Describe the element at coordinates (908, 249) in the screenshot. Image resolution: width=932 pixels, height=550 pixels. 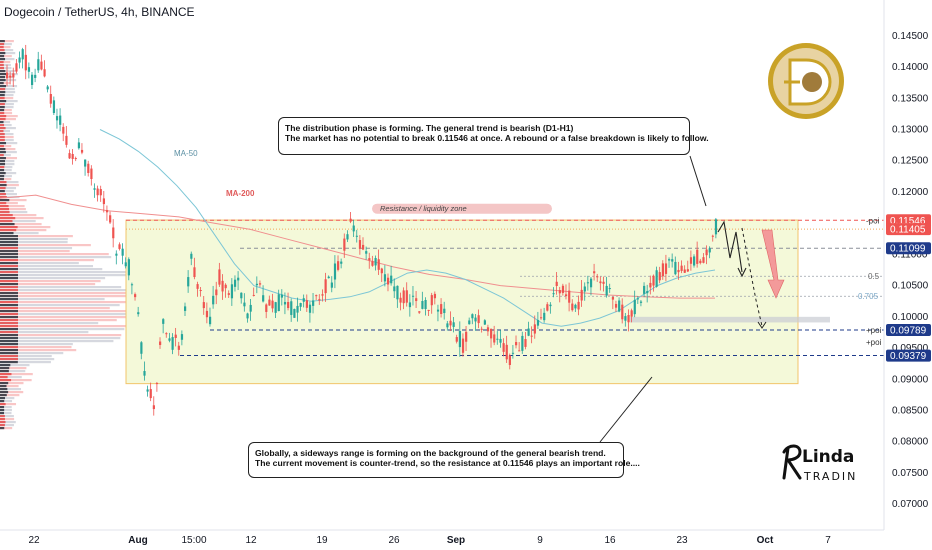
I see `price-label-text: 0.11099` at that location.